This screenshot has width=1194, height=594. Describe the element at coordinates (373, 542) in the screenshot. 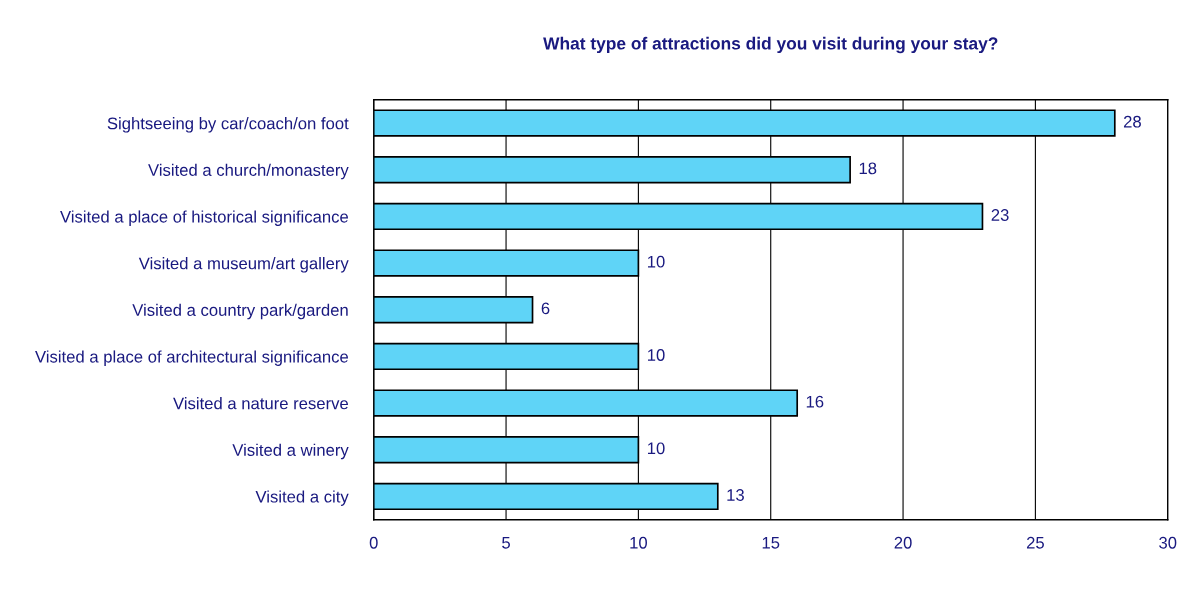

I see `x-tick-label: 0` at that location.